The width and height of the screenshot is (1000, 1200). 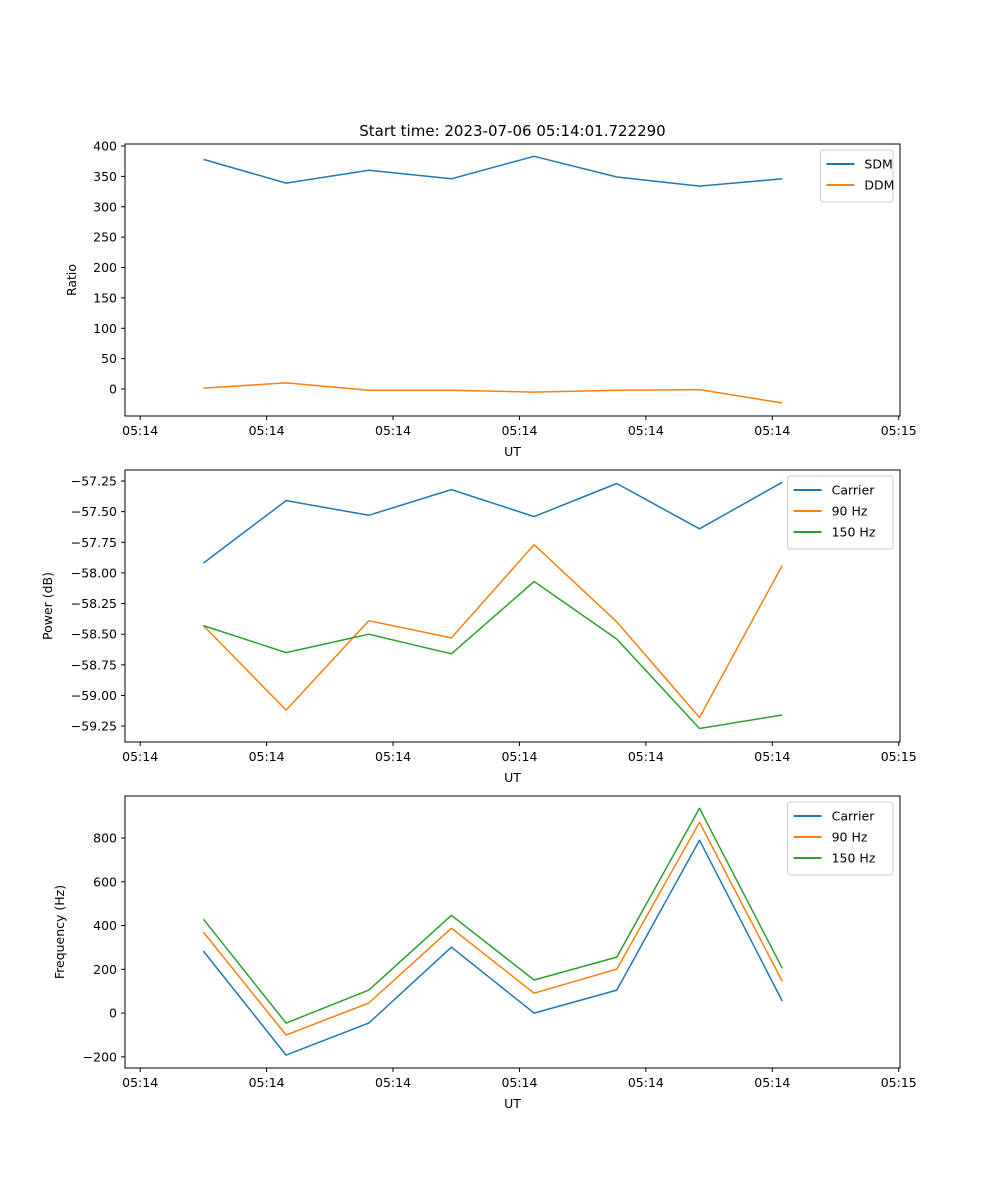 I want to click on y-tick-label: 350, so click(x=105, y=176).